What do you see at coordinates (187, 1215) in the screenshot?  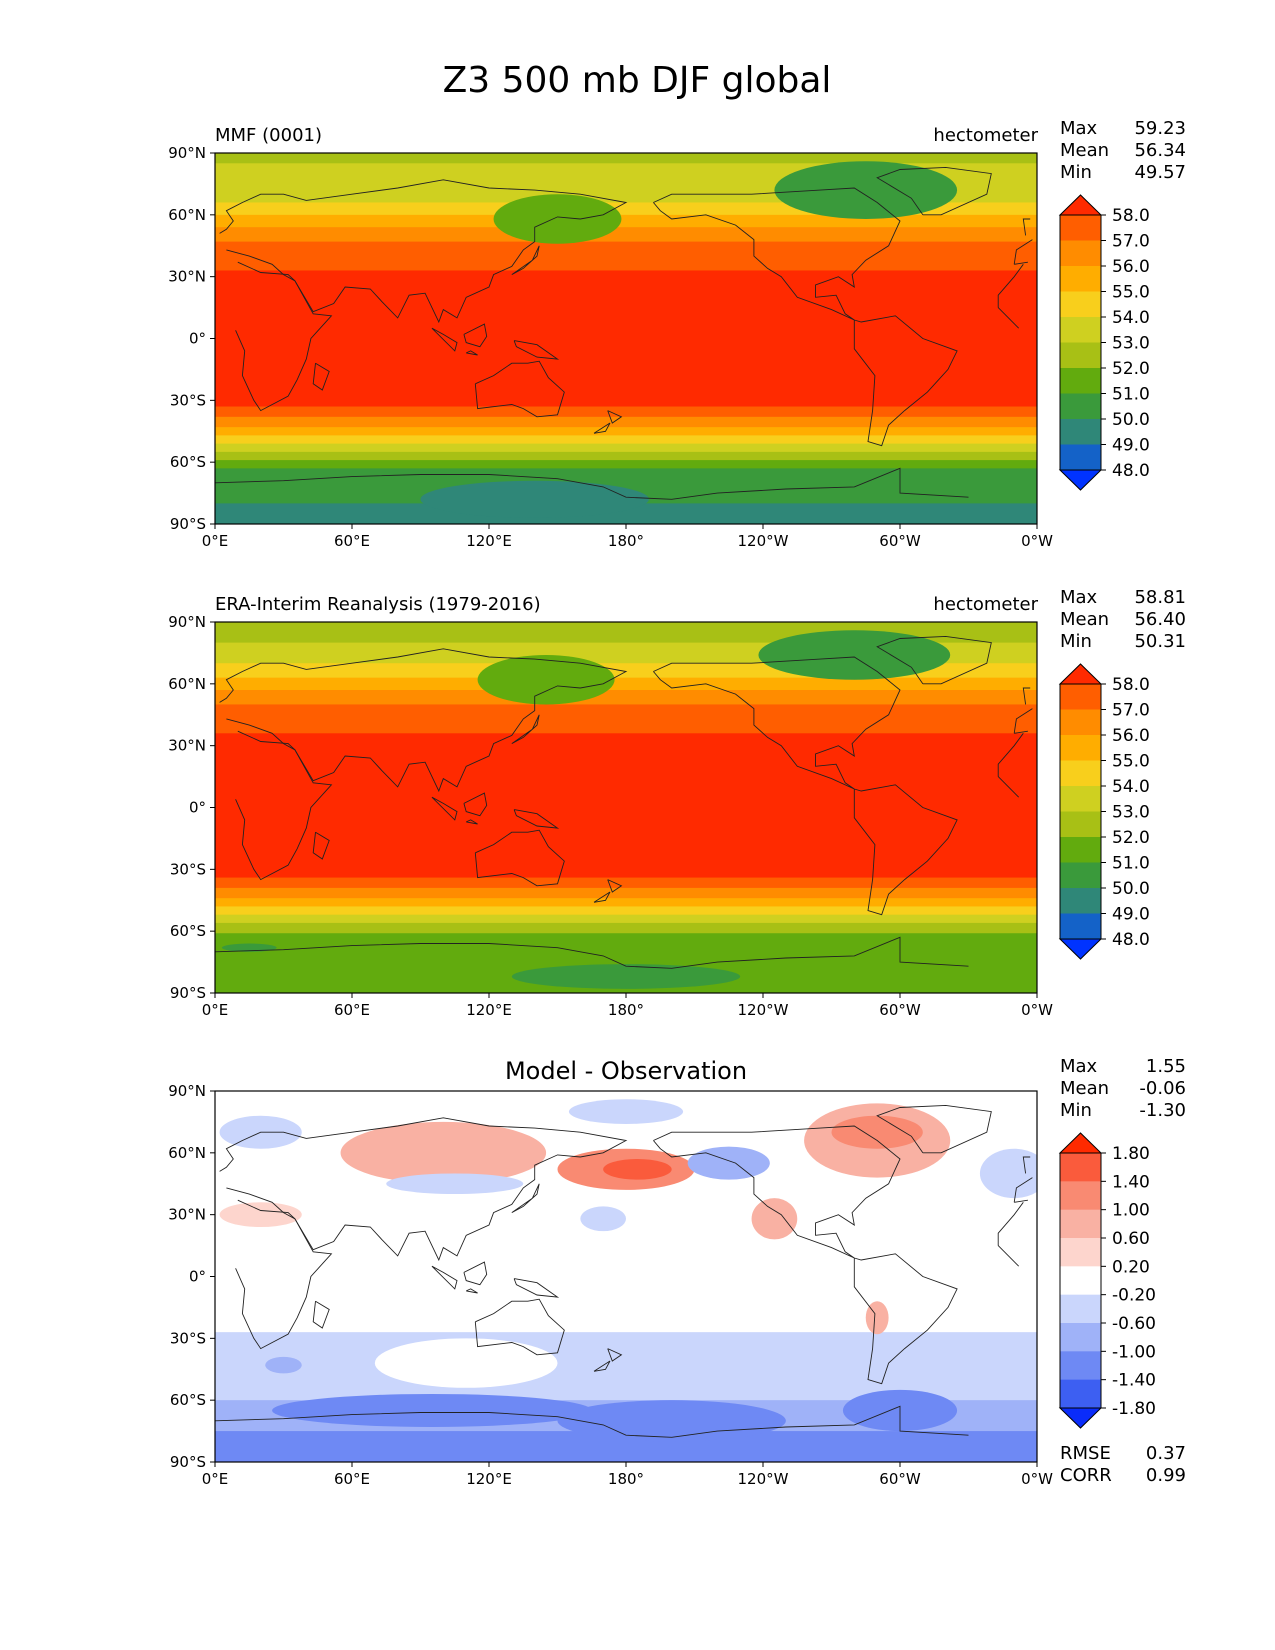 I see `lat-tick-label: 30°N` at bounding box center [187, 1215].